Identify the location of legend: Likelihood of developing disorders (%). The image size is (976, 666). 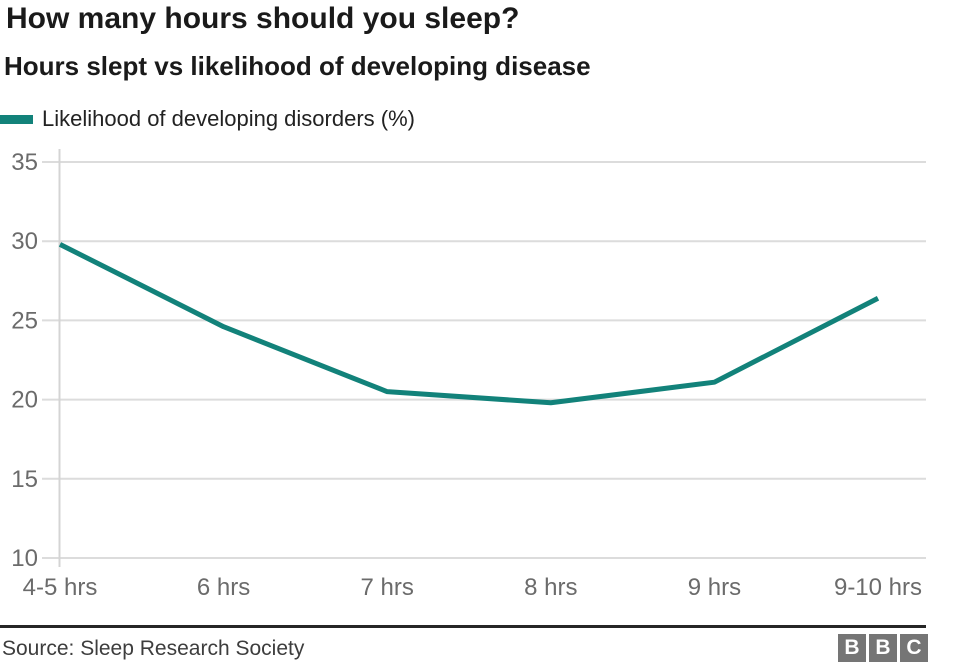
(207, 119).